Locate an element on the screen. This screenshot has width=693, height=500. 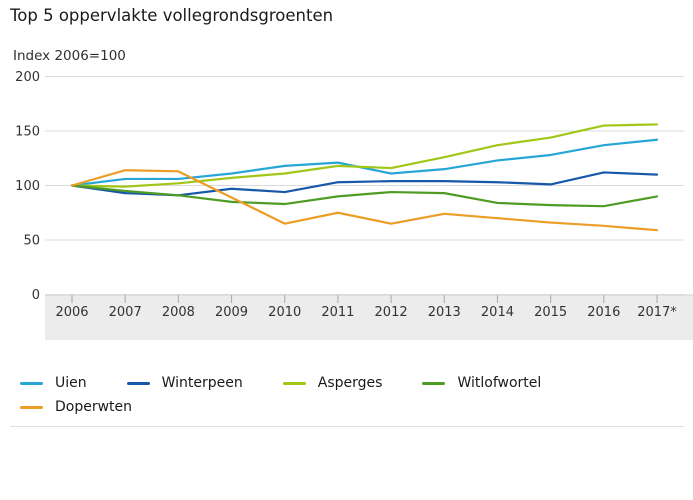
chart-title: Top 5 oppervlakte vollegrondsgroenten is located at coordinates (172, 15).